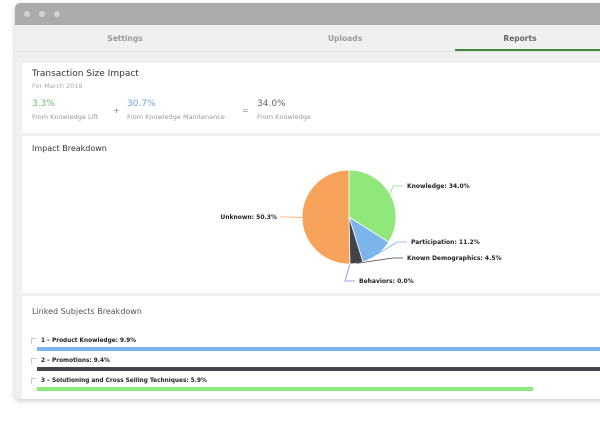 Image resolution: width=600 pixels, height=438 pixels. What do you see at coordinates (141, 104) in the screenshot?
I see `knowledge-maintenance-value: 30.7%` at bounding box center [141, 104].